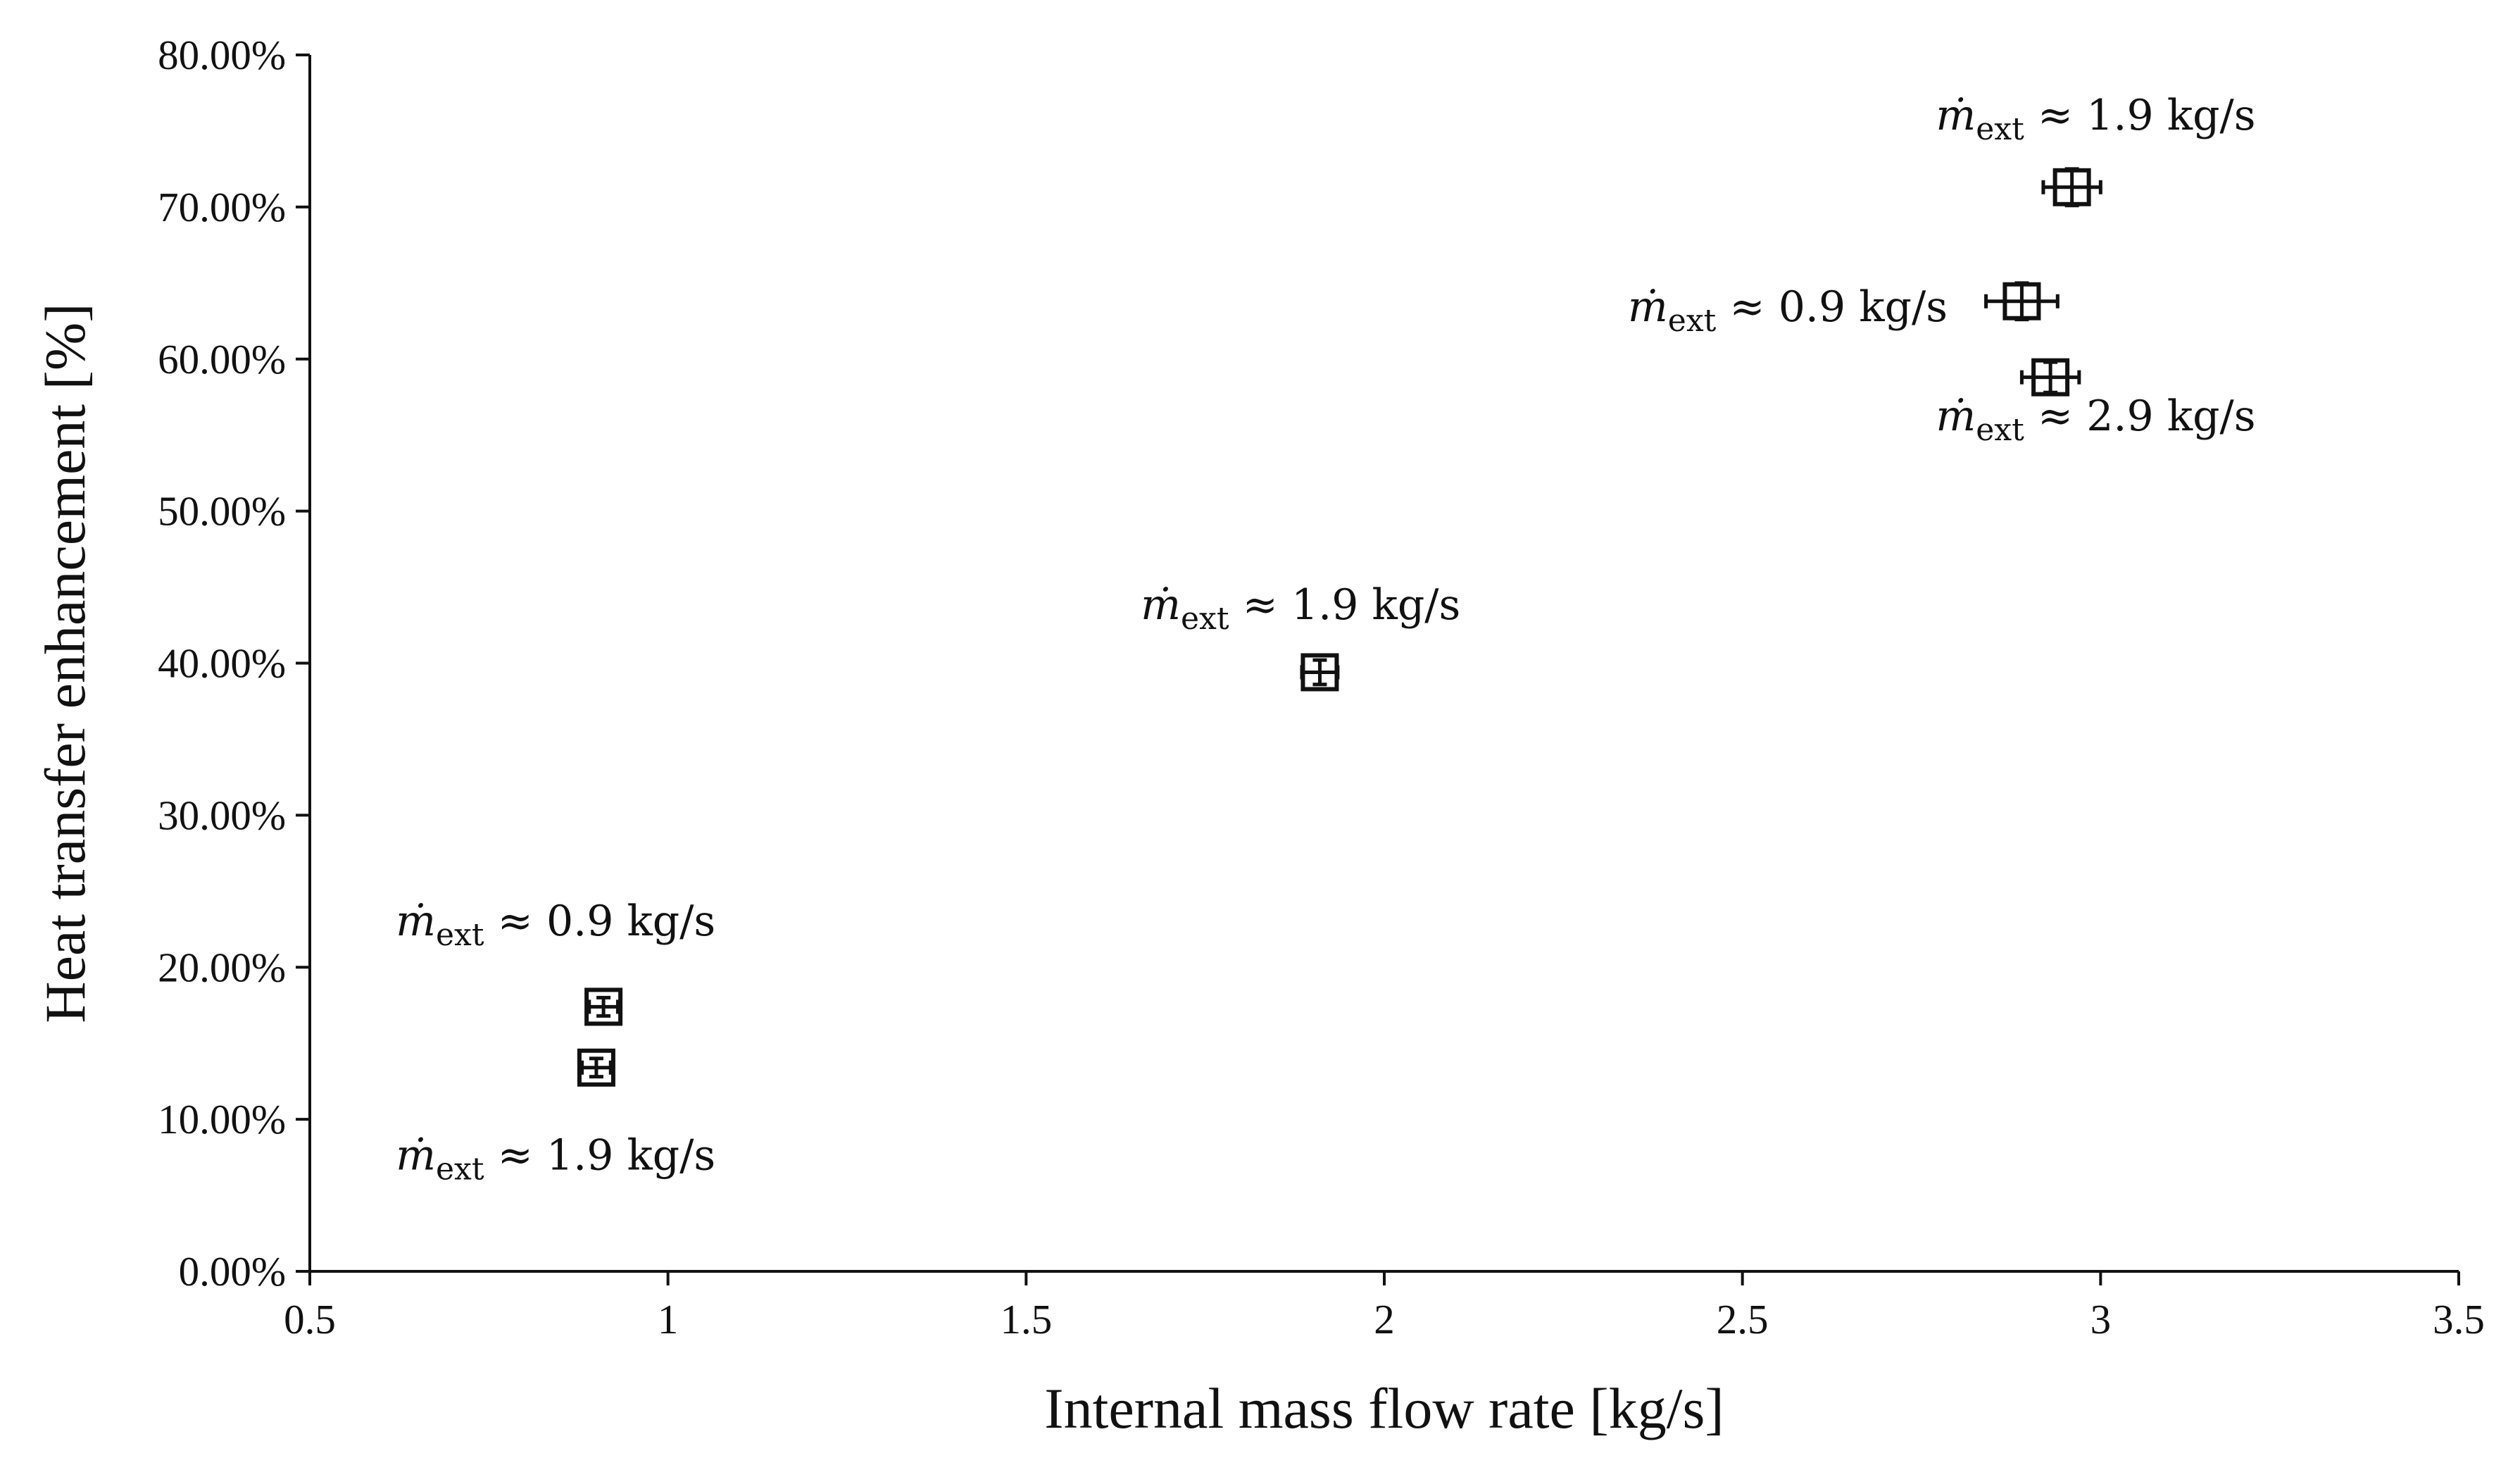  I want to click on x-tick-label: 1, so click(668, 1319).